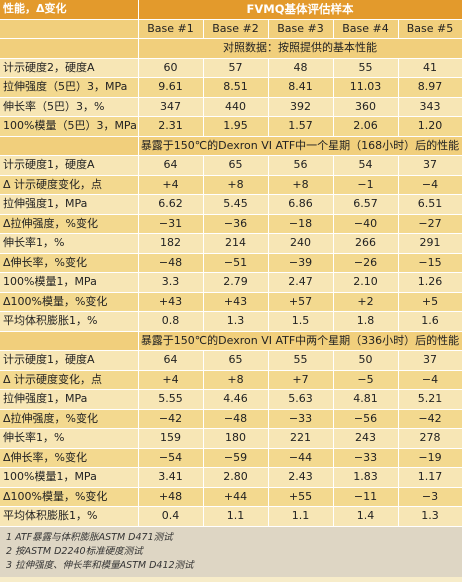  Describe the element at coordinates (171, 399) in the screenshot. I see `table-cell: 5.55` at that location.